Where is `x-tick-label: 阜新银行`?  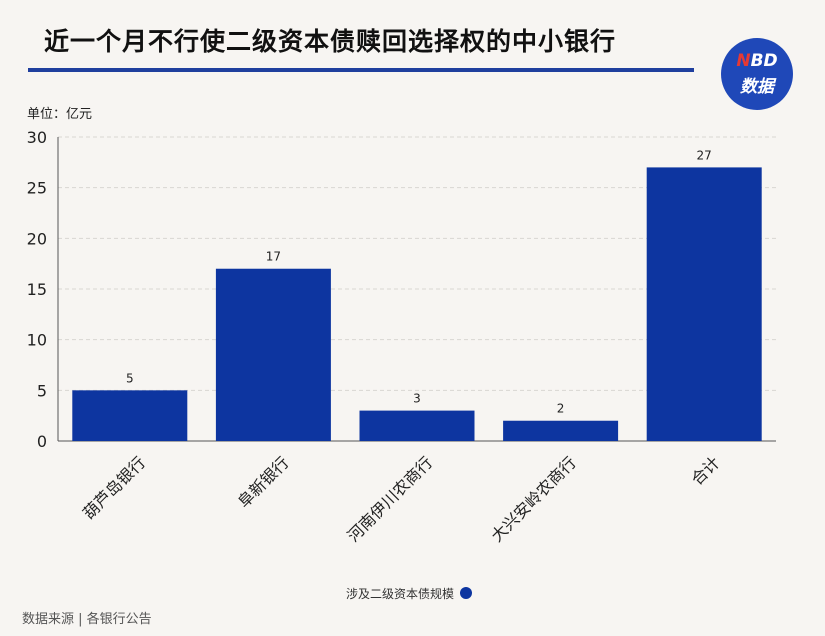 x-tick-label: 阜新银行 is located at coordinates (263, 482).